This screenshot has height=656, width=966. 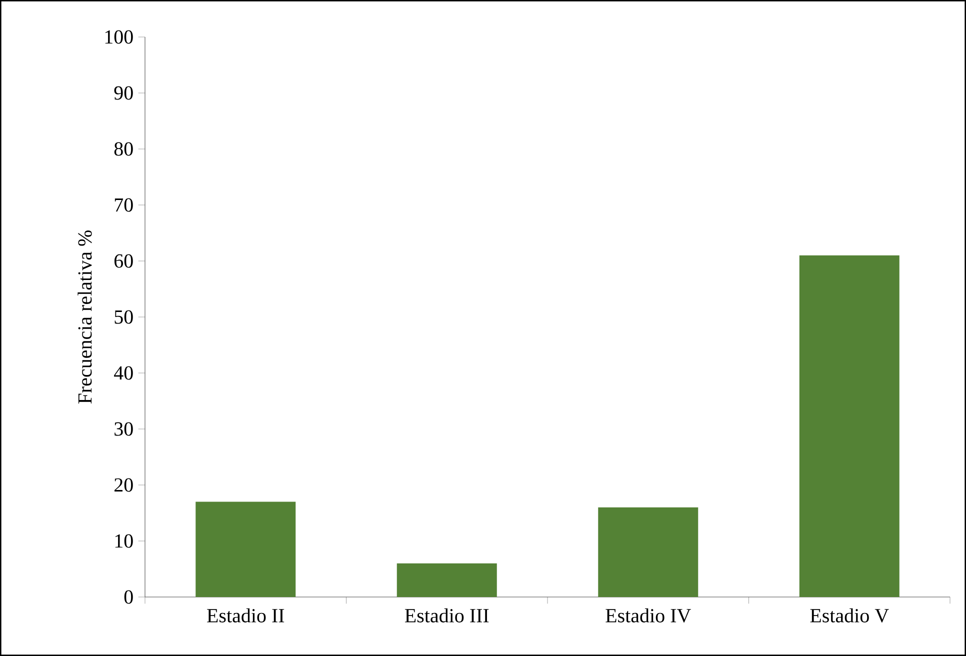 What do you see at coordinates (123, 485) in the screenshot?
I see `y-tick-label: 20` at bounding box center [123, 485].